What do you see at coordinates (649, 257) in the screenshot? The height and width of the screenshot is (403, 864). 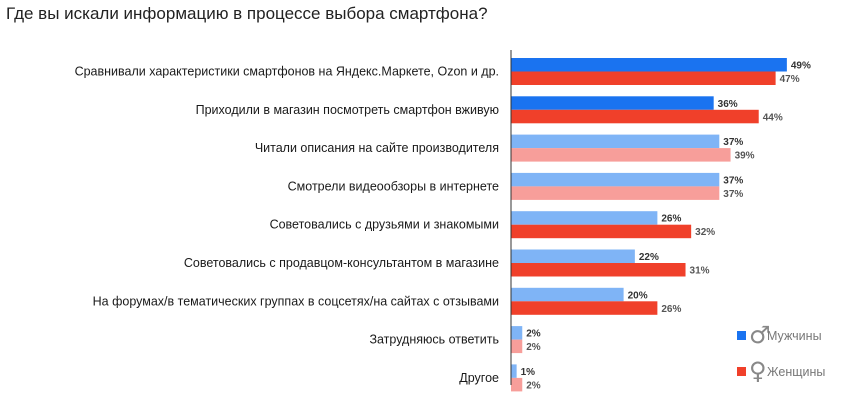 I see `data-label-men: 22%` at bounding box center [649, 257].